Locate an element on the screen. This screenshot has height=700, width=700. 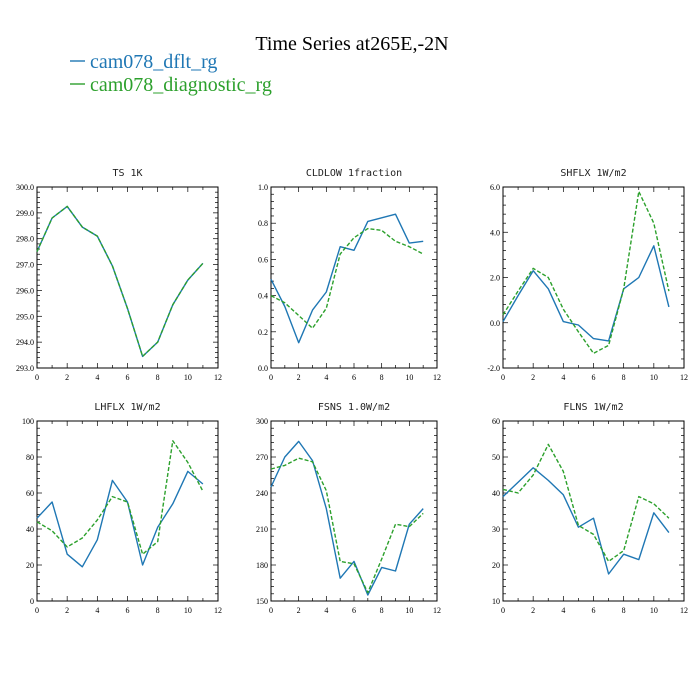
x-tick-label-flns-3: 6 is located at coordinates (594, 610).